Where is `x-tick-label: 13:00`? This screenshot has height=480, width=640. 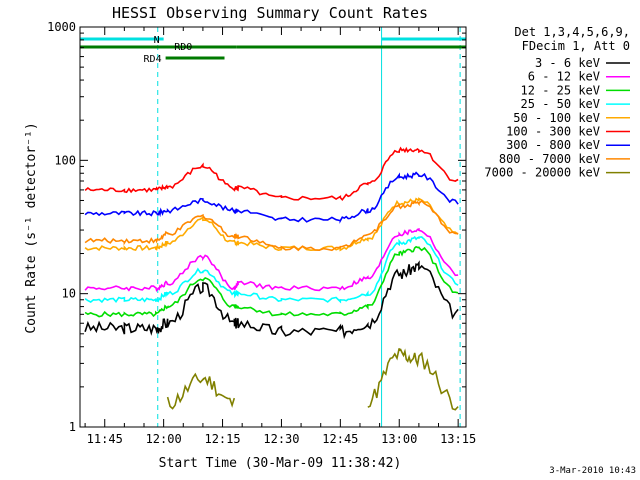
x-tick-label: 13:00 is located at coordinates (399, 439).